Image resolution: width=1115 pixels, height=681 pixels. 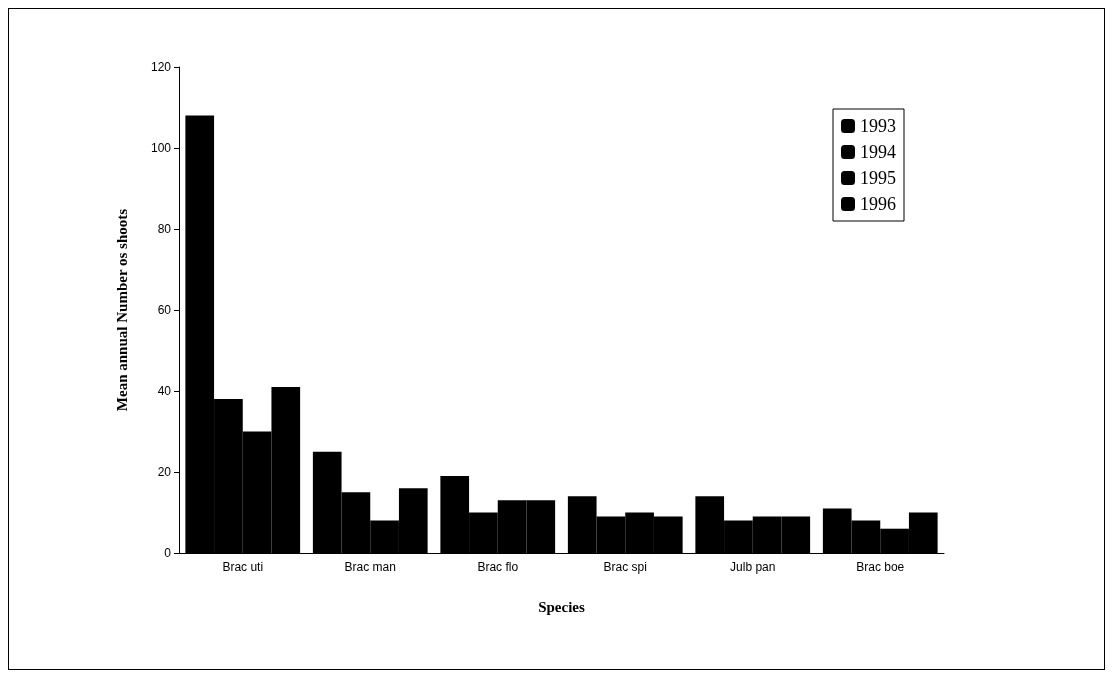 What do you see at coordinates (625, 567) in the screenshot?
I see `x-tick-label: Brac spi` at bounding box center [625, 567].